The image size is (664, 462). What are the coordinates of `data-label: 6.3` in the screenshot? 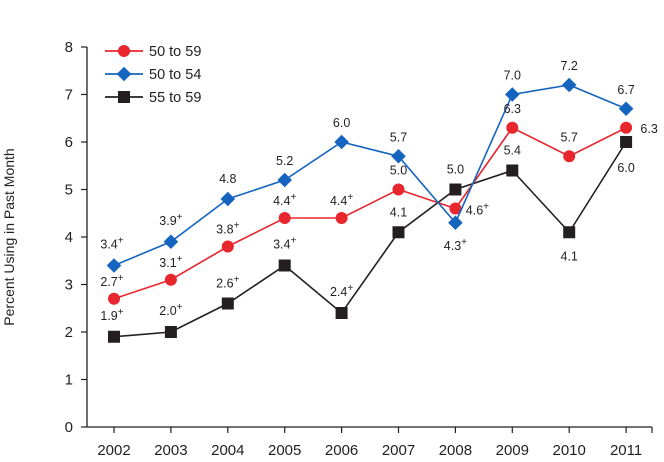 It's located at (512, 109).